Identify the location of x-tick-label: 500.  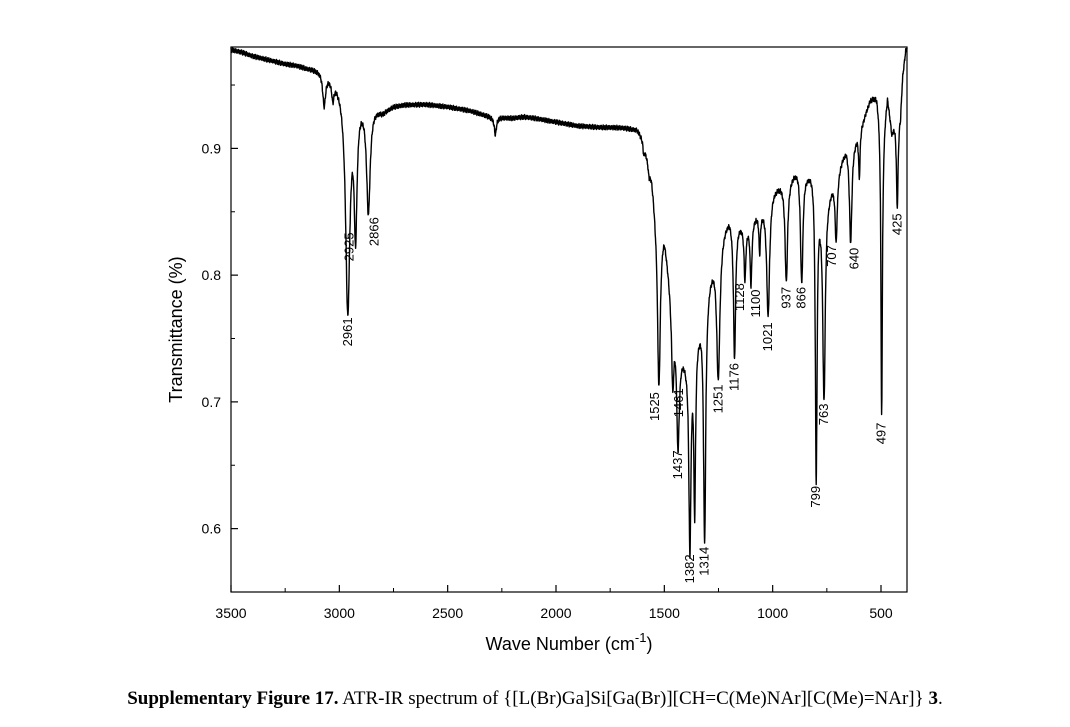
(881, 613).